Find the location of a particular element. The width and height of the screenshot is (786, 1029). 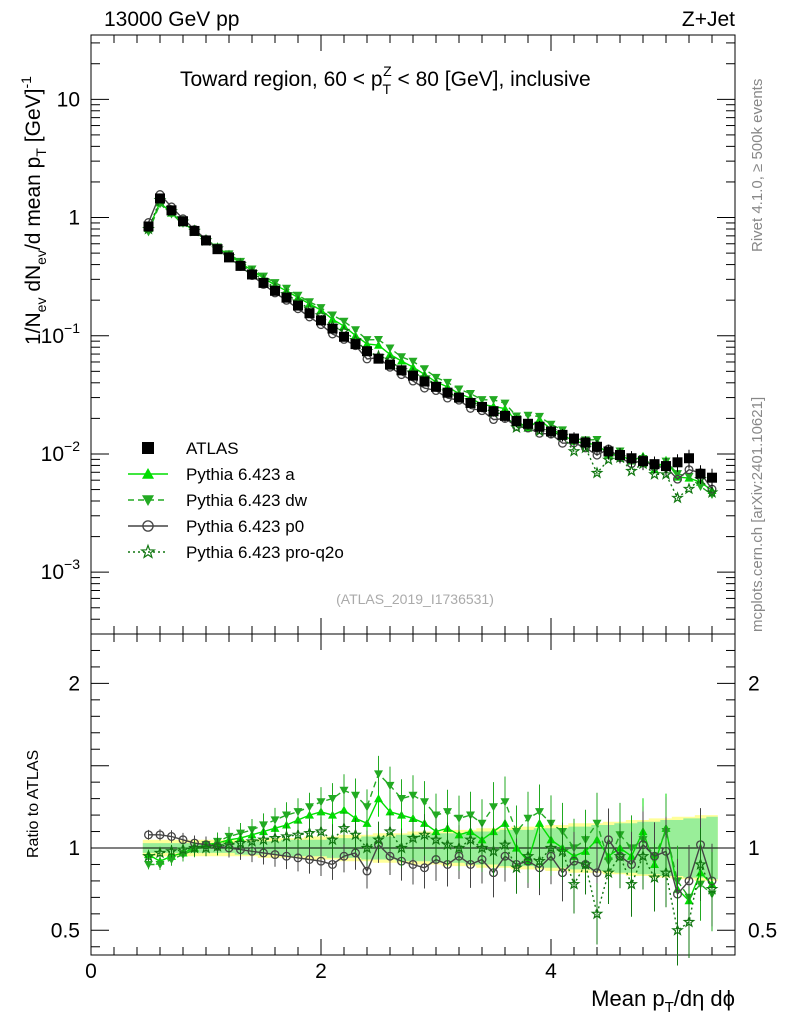

process-label: Z+Jet is located at coordinates (708, 19).